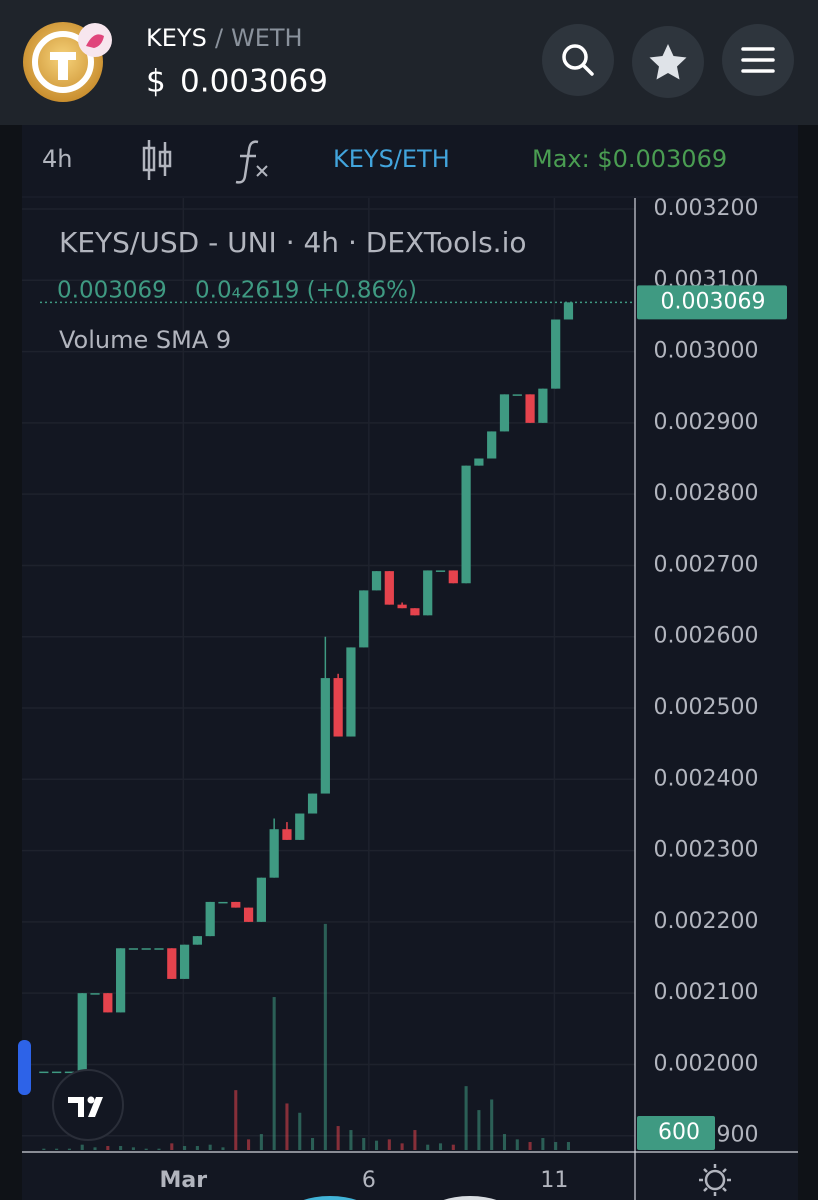 The height and width of the screenshot is (1200, 818). What do you see at coordinates (292, 242) in the screenshot?
I see `chart-legend-title: KEYS/USD - UNI · 4h · DEXTools.io` at bounding box center [292, 242].